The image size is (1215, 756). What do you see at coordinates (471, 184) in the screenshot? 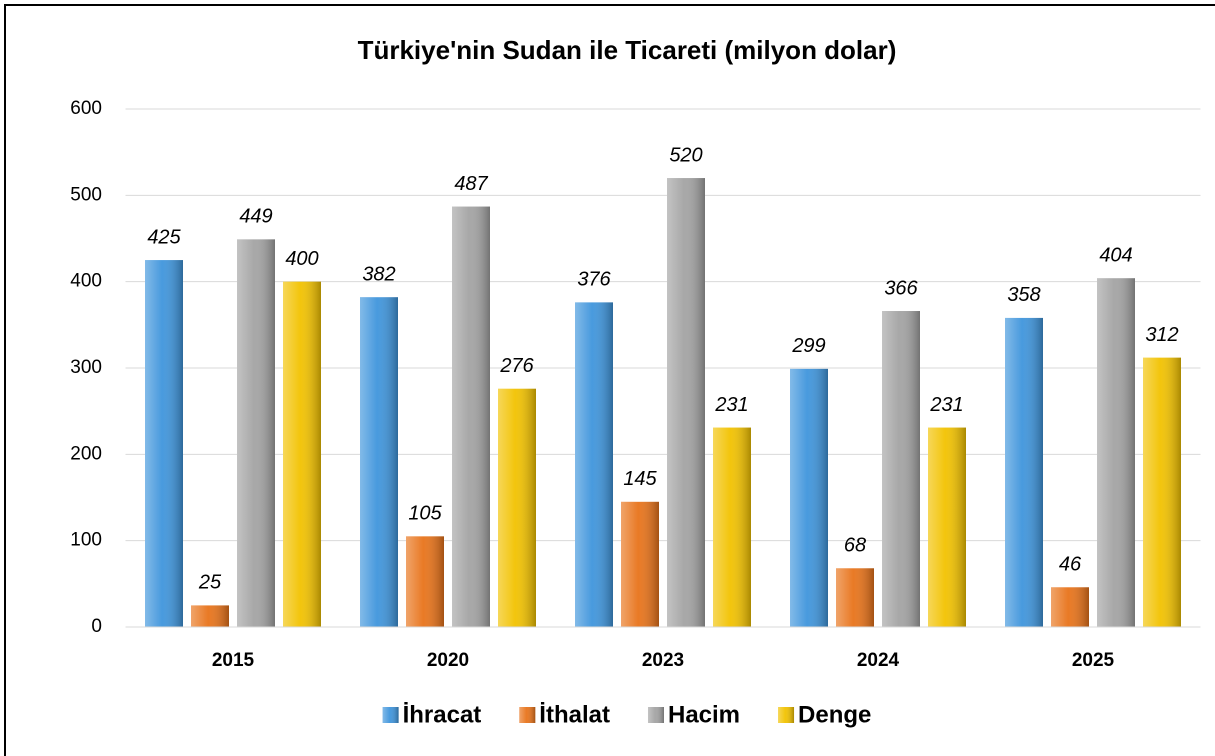
I see `data-label: 487` at bounding box center [471, 184].